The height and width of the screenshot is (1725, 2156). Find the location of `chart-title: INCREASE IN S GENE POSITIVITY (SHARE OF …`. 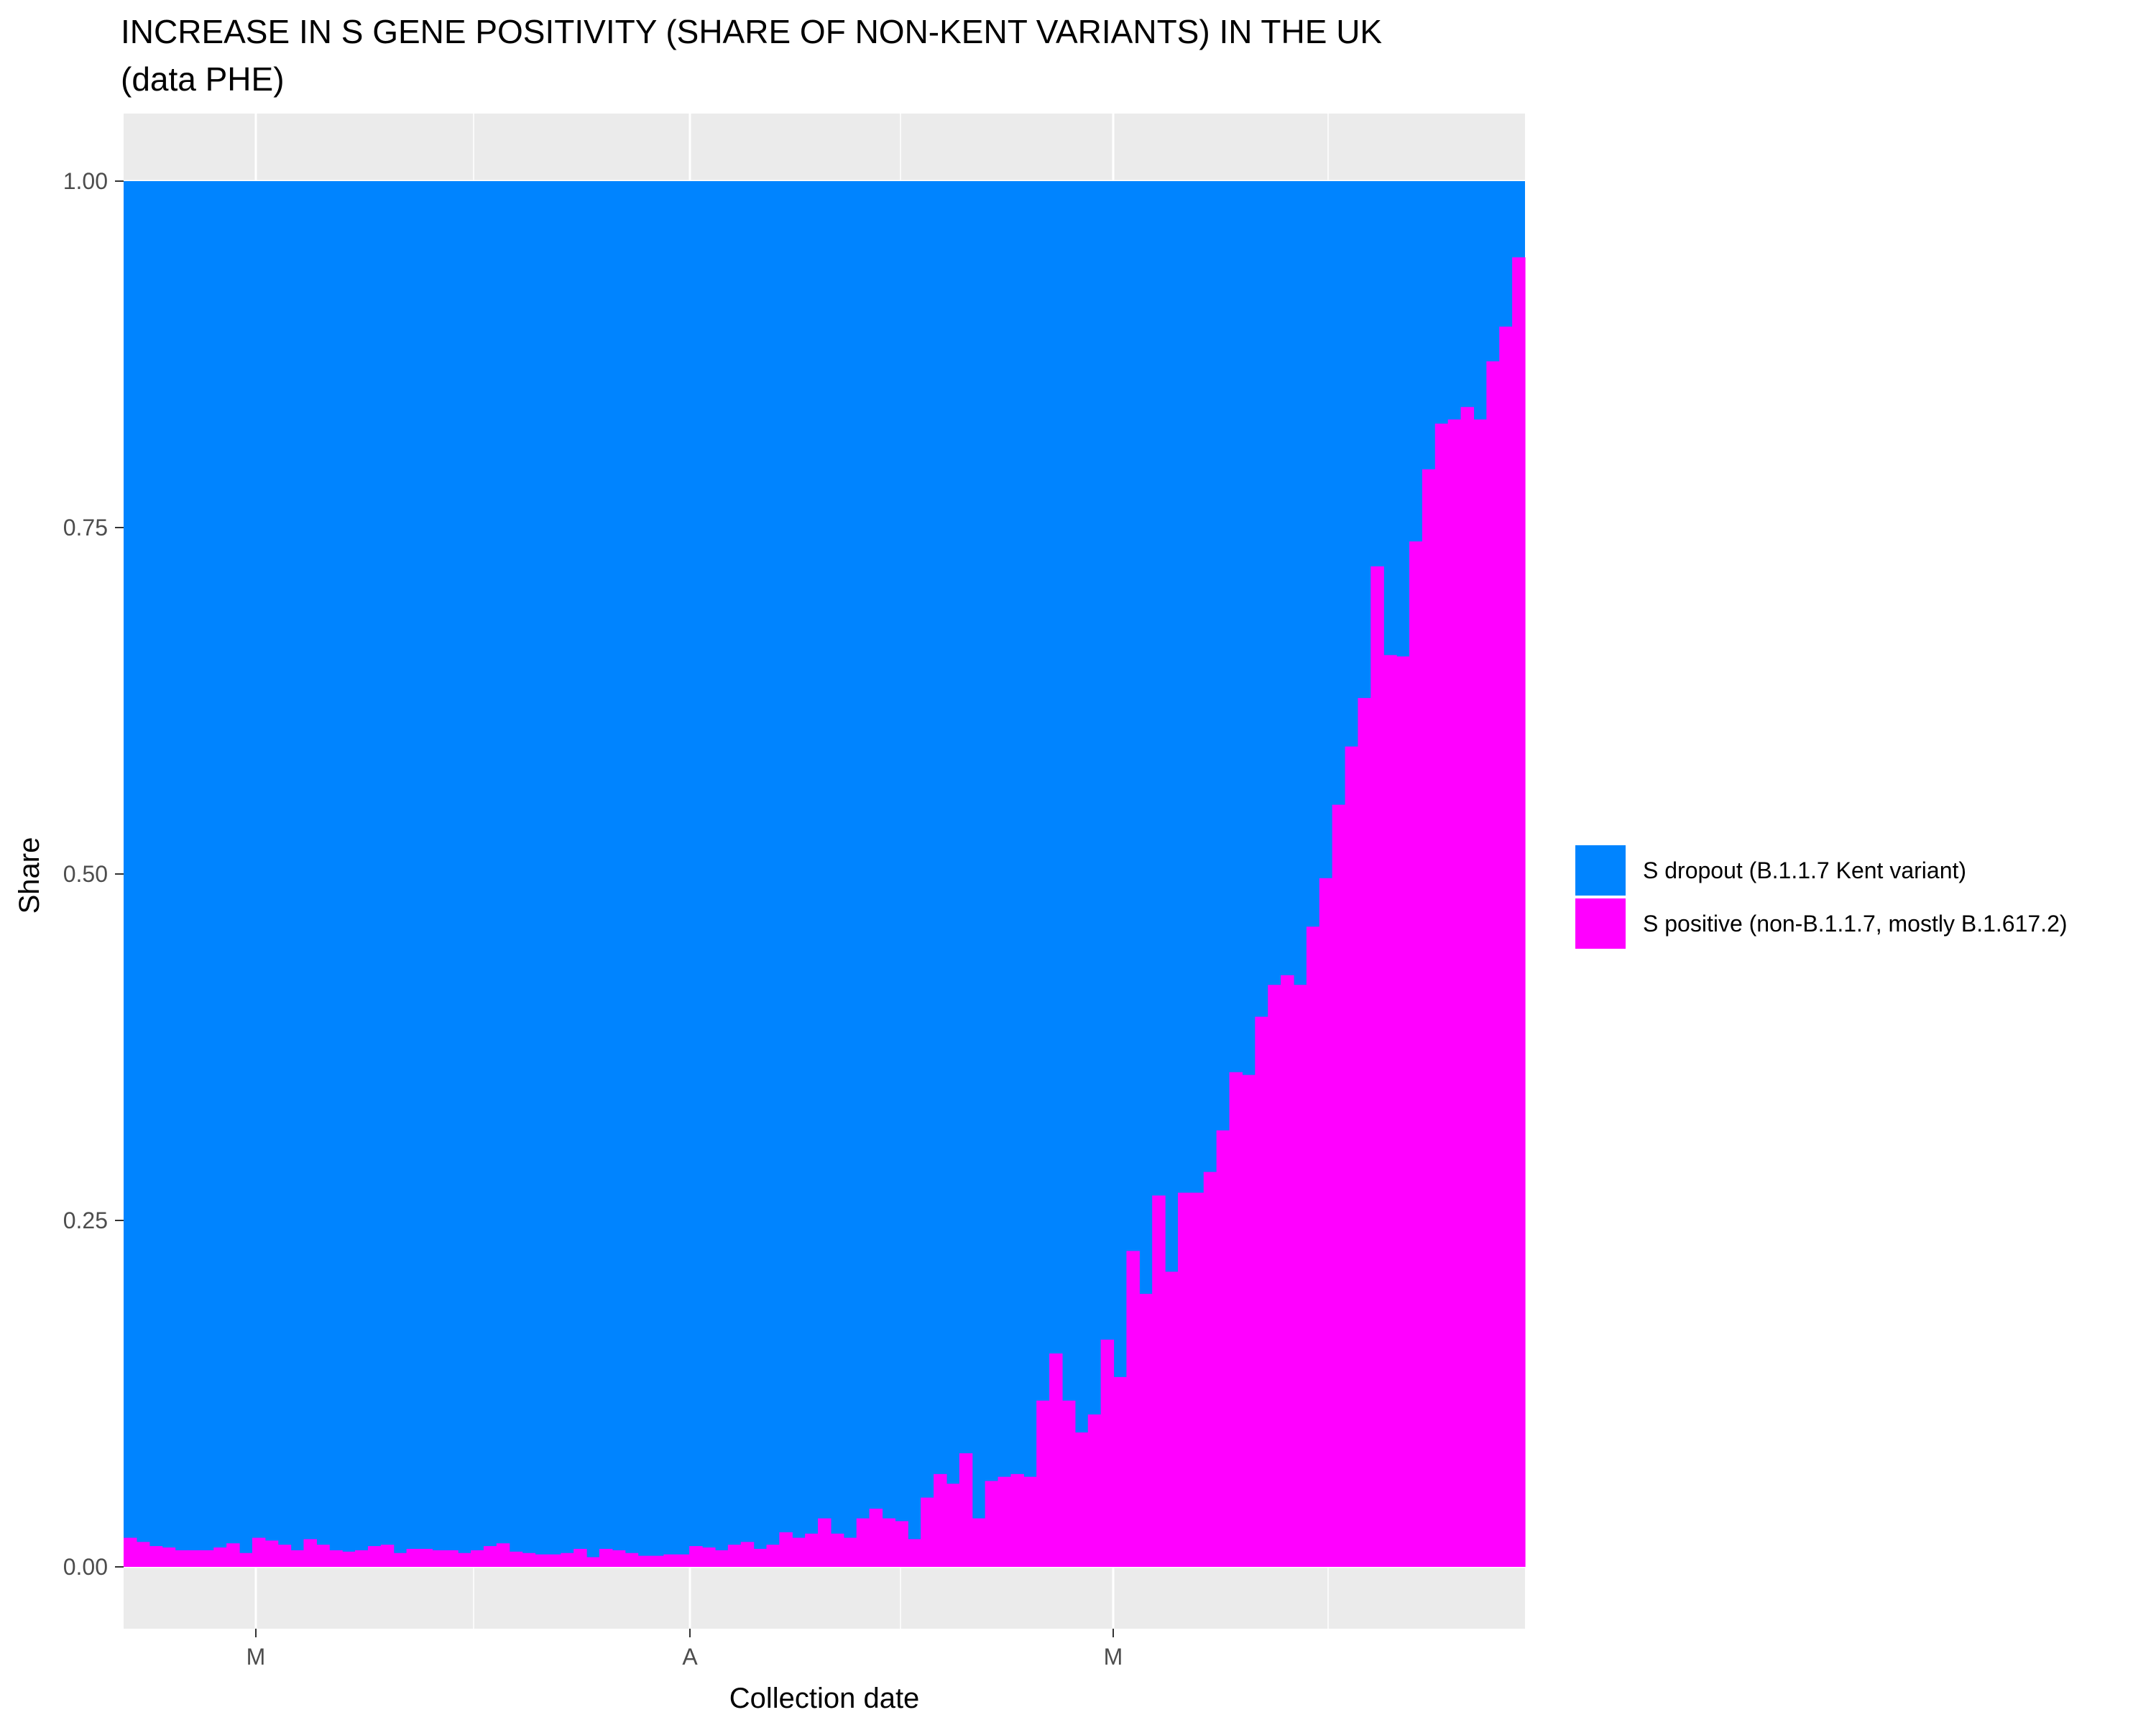

chart-title: INCREASE IN S GENE POSITIVITY (SHARE OF … is located at coordinates (751, 31).